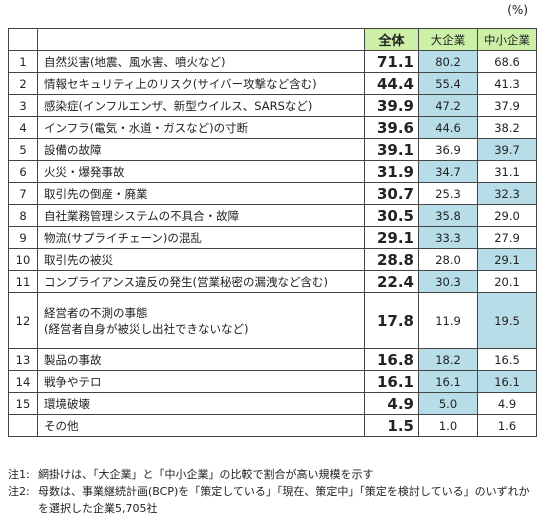  I want to click on row-number: 9, so click(23, 237).